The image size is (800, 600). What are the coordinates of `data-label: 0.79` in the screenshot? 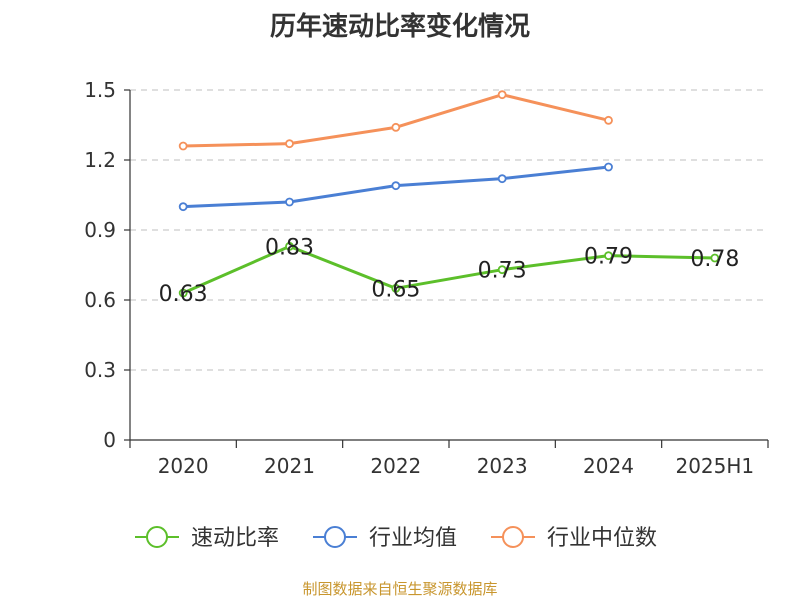 It's located at (608, 257).